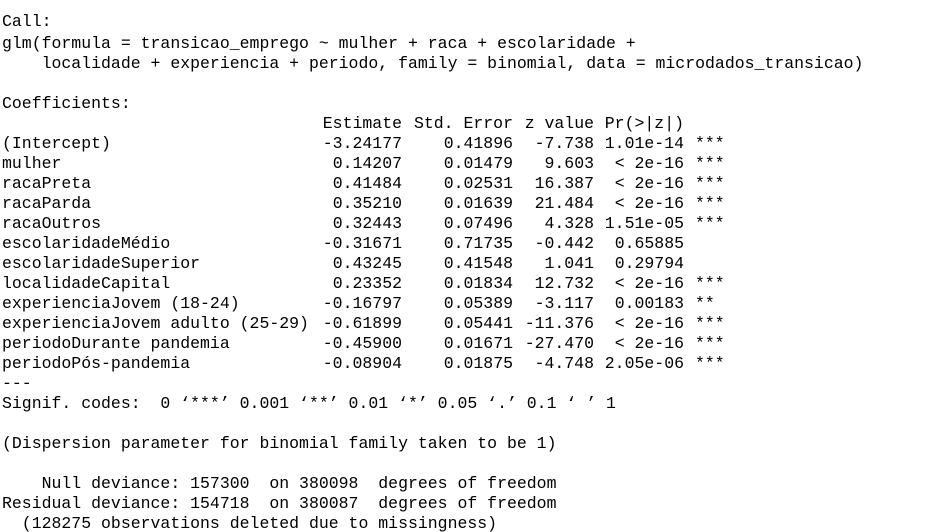 The image size is (937, 532). What do you see at coordinates (47, 203) in the screenshot?
I see `coef-name: racaParda` at bounding box center [47, 203].